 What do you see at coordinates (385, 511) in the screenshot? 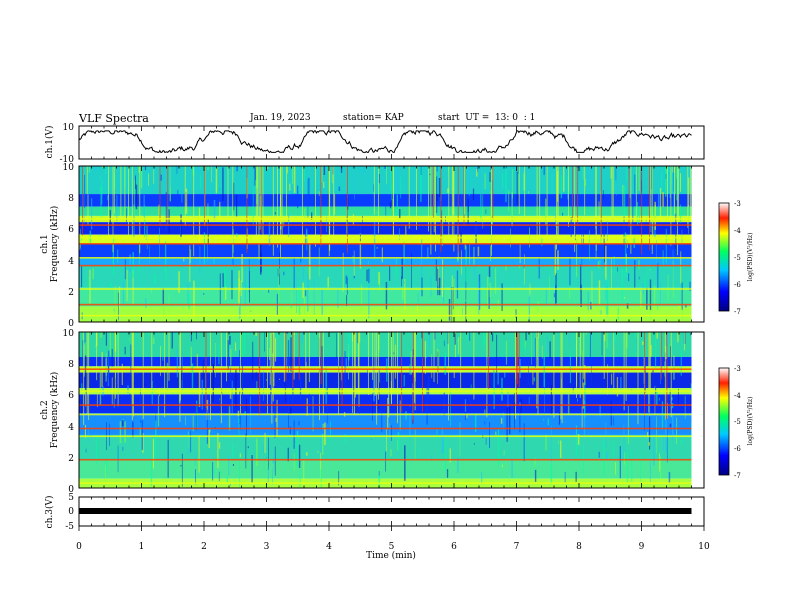
I see `ch3-voltage-trace` at bounding box center [385, 511].